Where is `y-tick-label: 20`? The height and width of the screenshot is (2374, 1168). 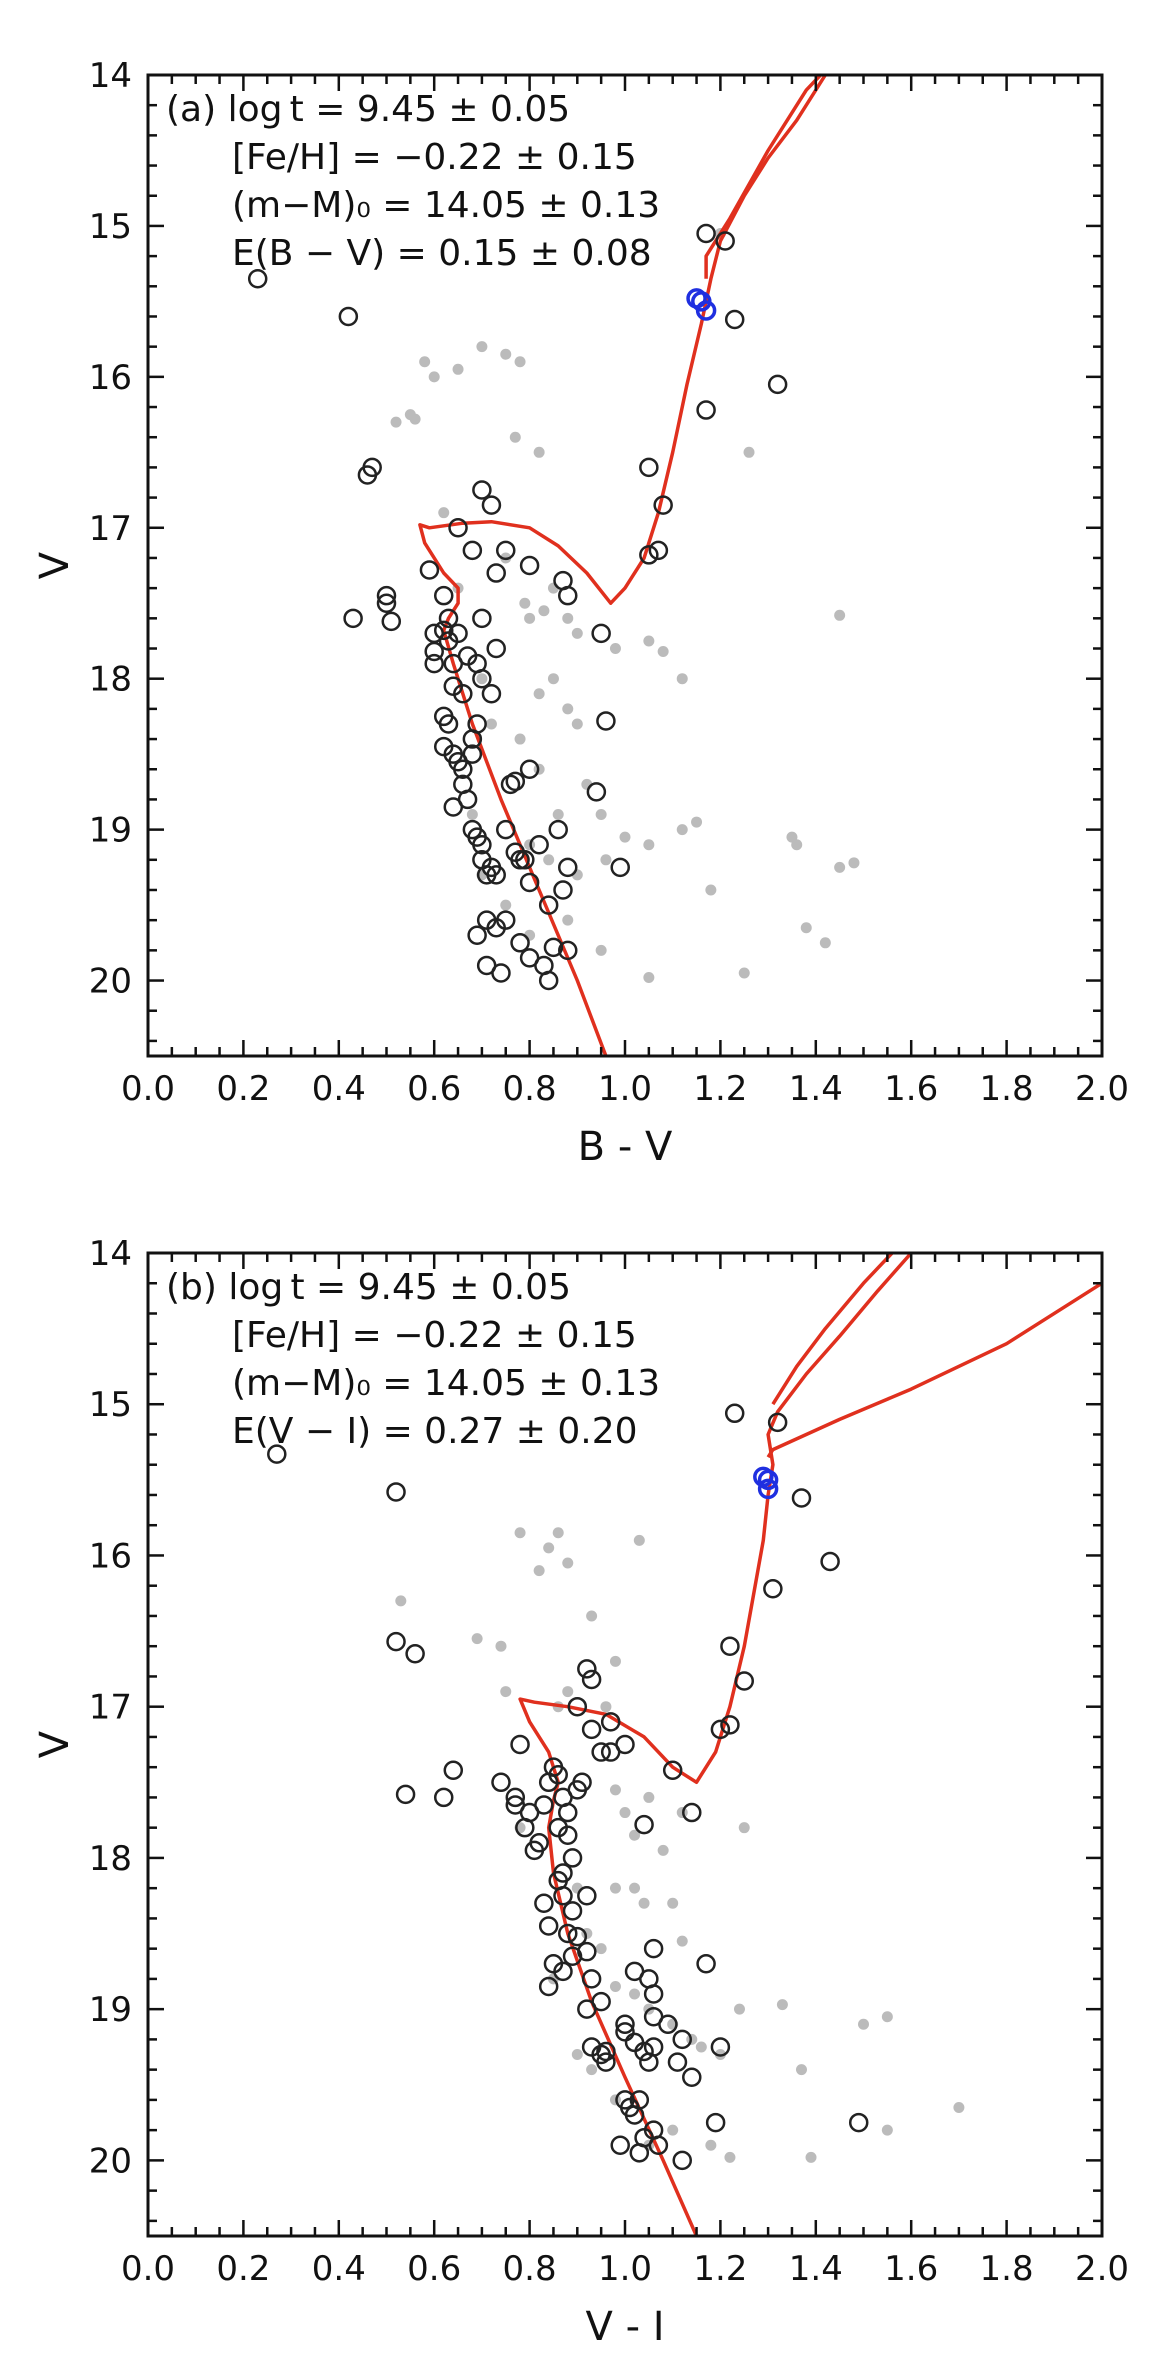 y-tick-label: 20 is located at coordinates (110, 982).